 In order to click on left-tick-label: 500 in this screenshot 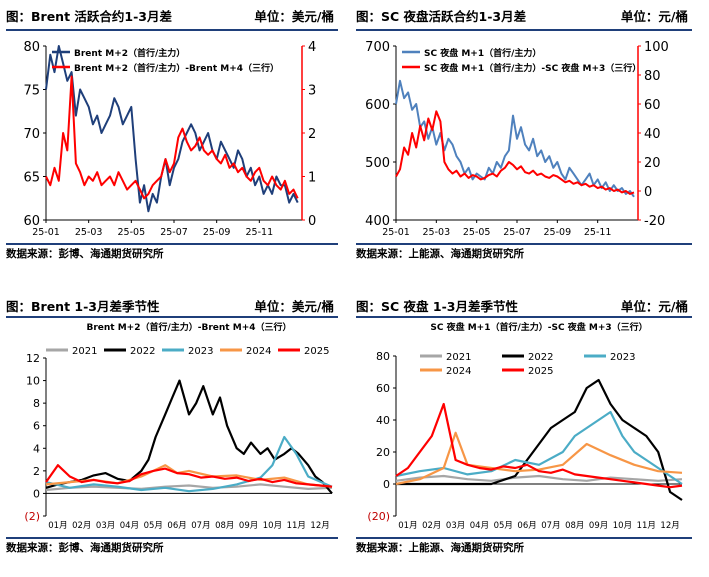, I will do `click(377, 163)`.